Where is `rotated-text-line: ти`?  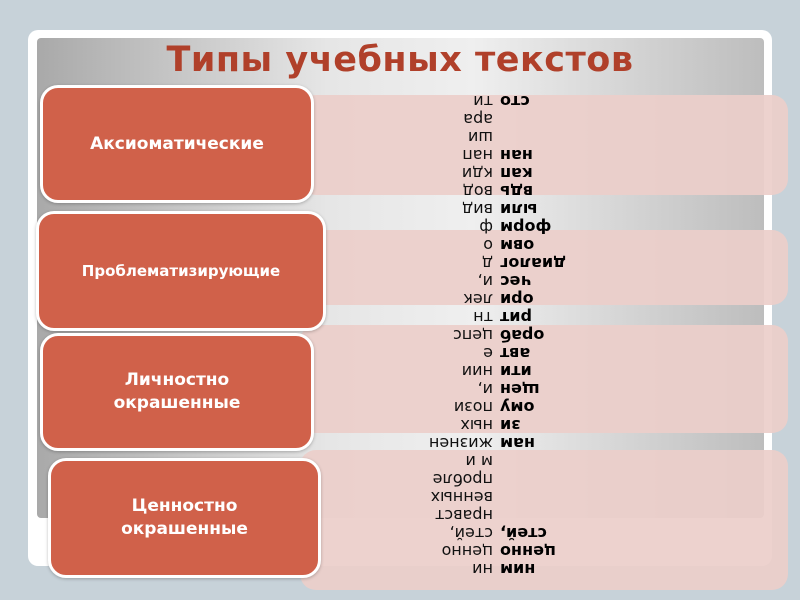 rotated-text-line: ти is located at coordinates (483, 101).